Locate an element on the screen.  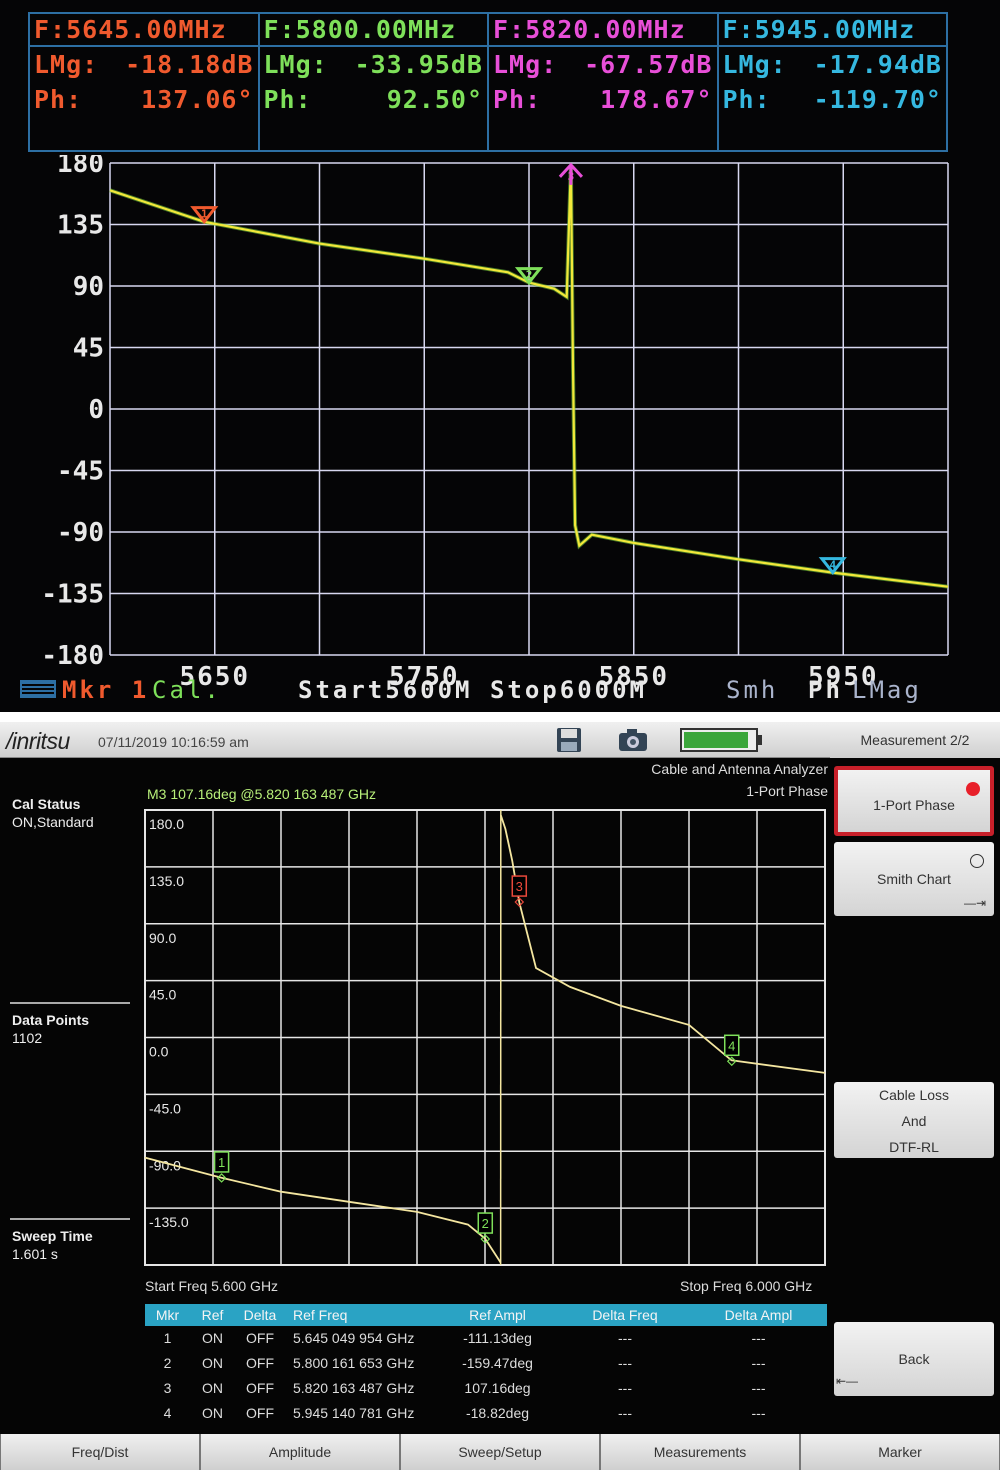
smith-chart-label: Smith Chart is located at coordinates (914, 879).